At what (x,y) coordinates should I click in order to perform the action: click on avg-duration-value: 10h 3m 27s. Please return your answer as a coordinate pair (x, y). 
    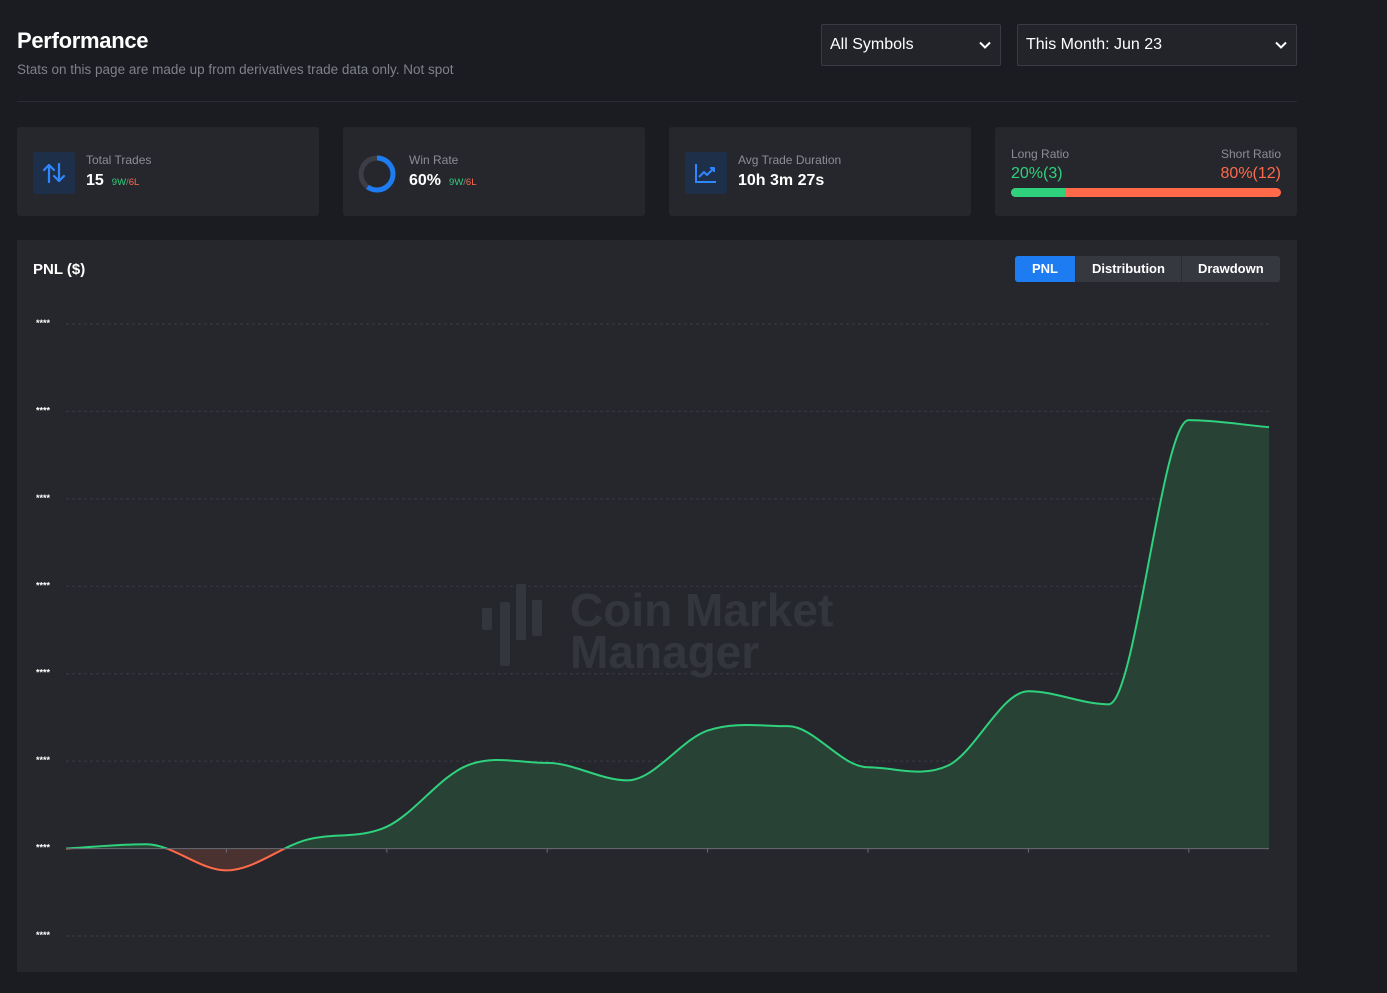
    Looking at the image, I should click on (781, 180).